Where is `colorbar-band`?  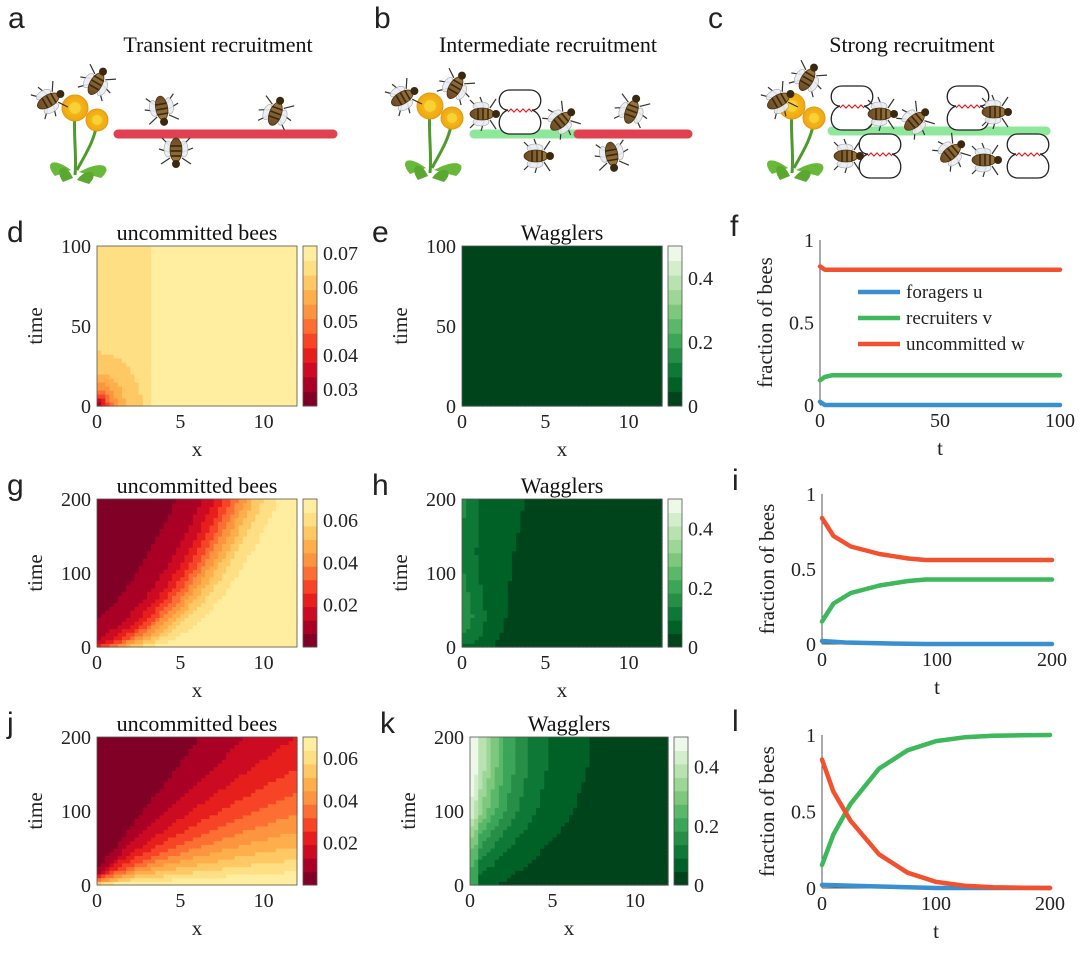
colorbar-band is located at coordinates (675, 355).